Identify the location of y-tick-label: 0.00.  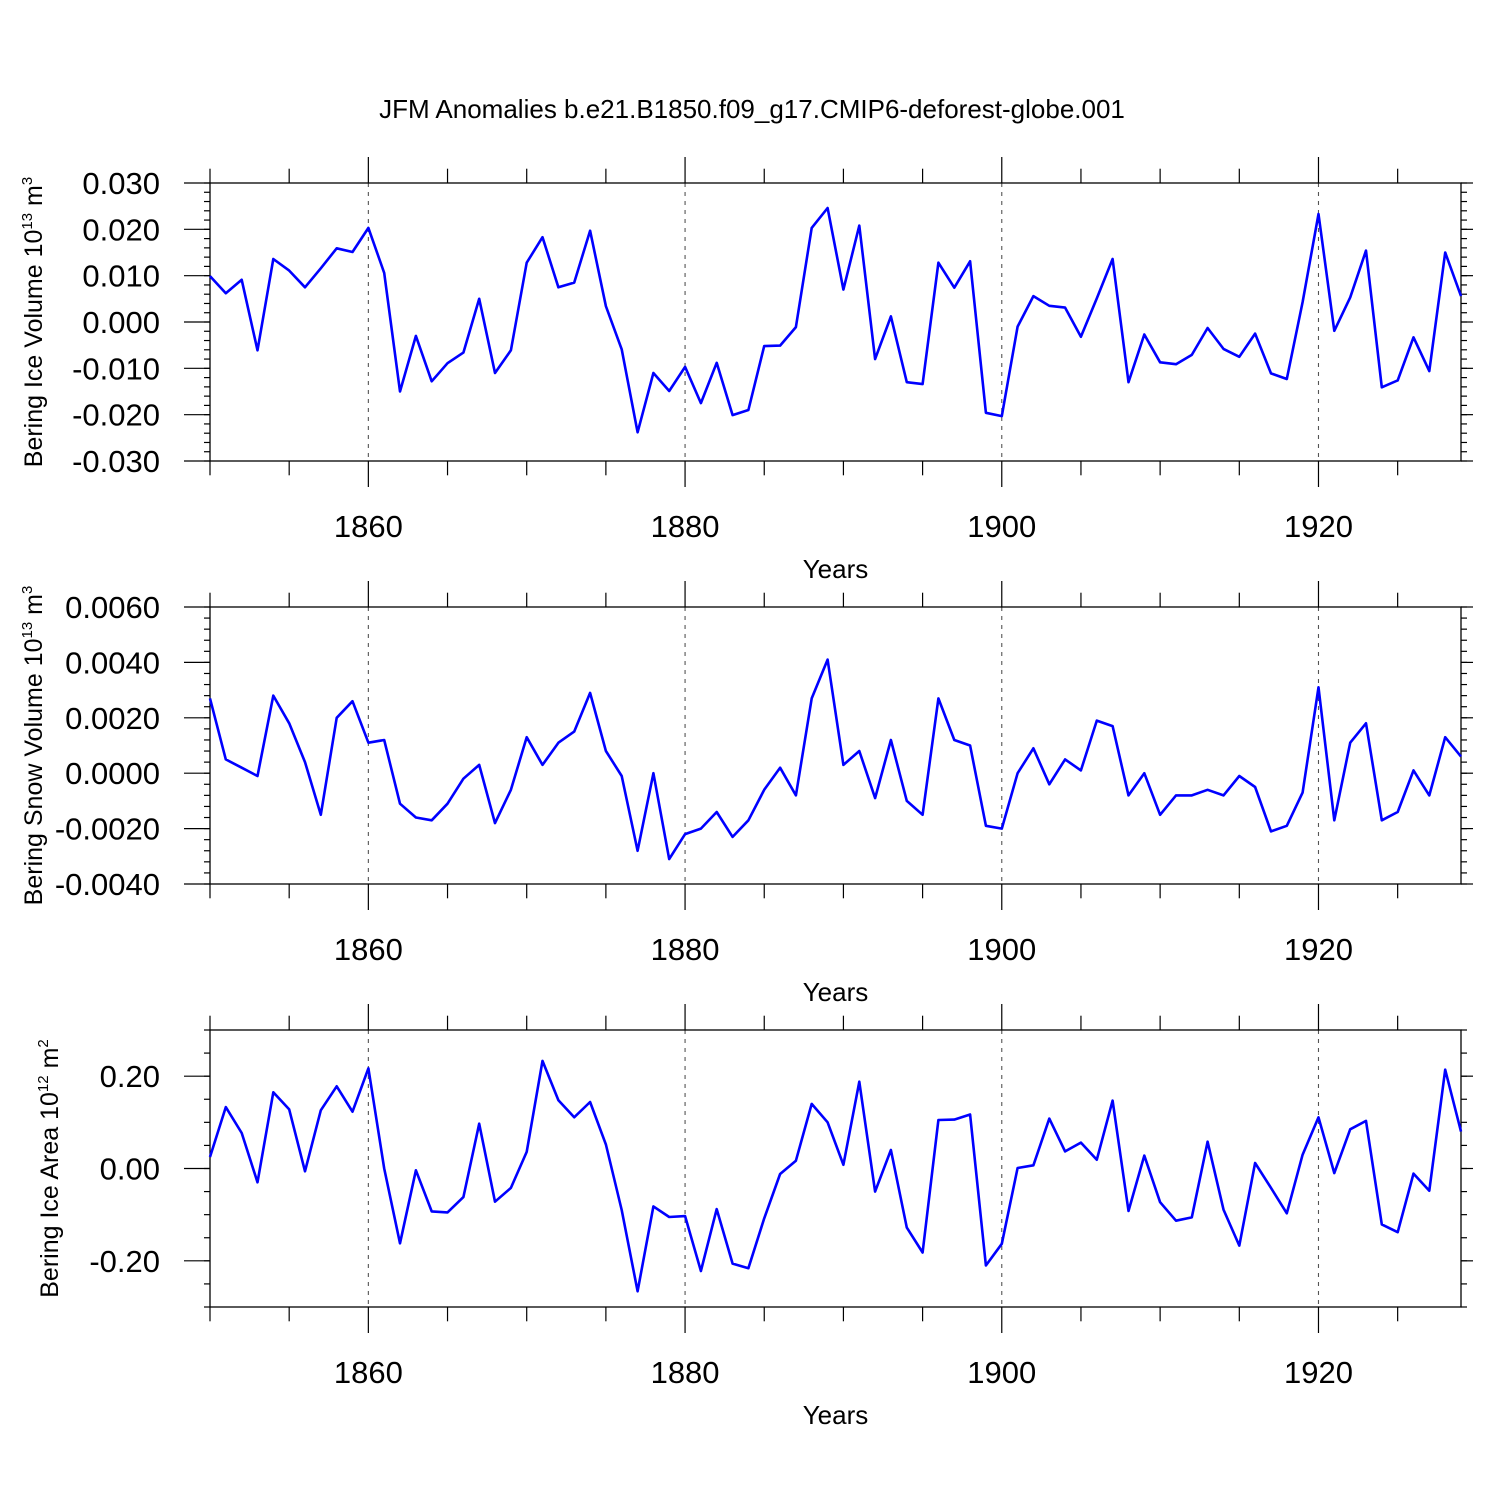
(130, 1169).